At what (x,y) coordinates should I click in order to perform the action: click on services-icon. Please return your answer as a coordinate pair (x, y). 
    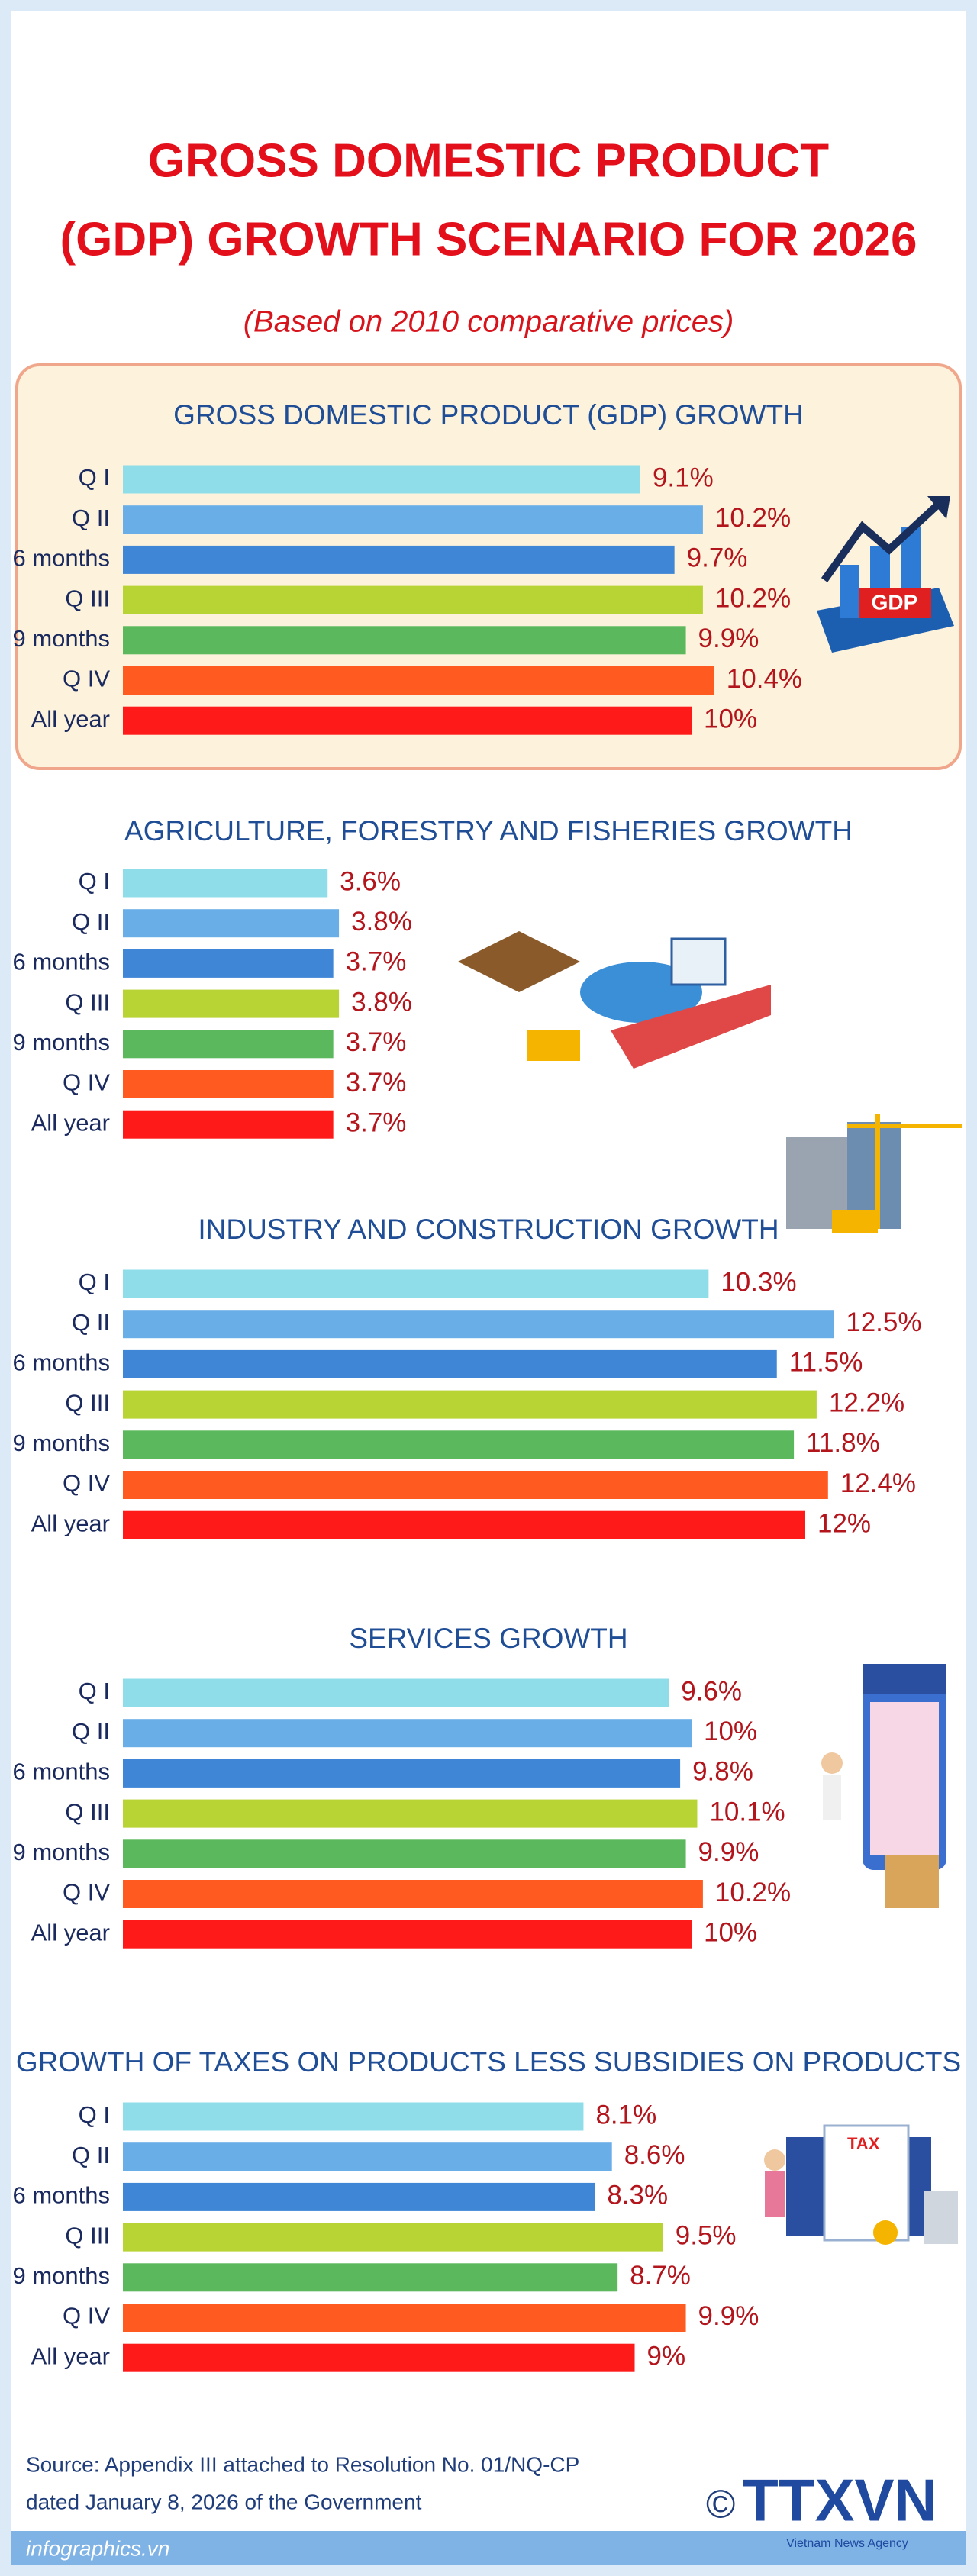
    Looking at the image, I should click on (884, 1786).